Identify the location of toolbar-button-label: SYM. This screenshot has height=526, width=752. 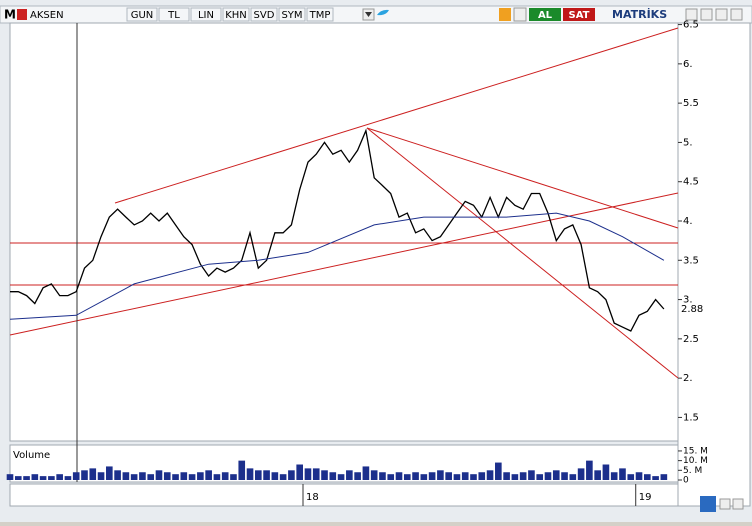
(291, 15).